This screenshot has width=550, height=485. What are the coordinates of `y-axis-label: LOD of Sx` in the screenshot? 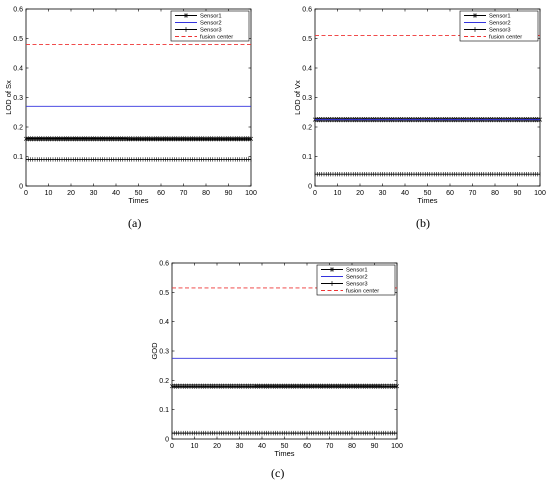 It's located at (8, 97).